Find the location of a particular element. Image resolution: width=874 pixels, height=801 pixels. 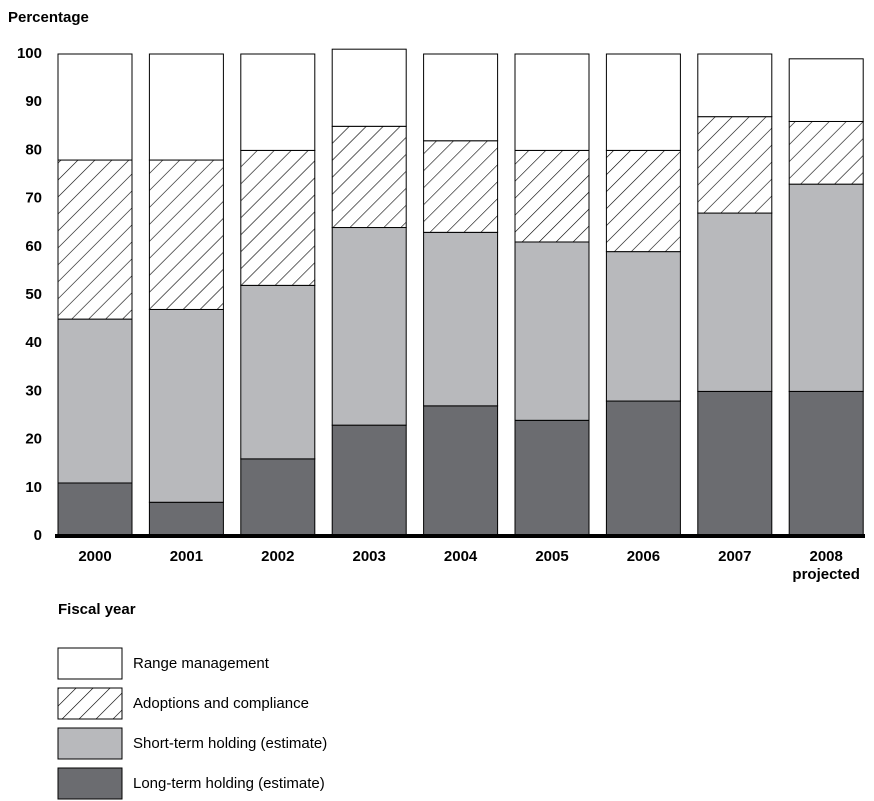

x-tick-label: 2005 is located at coordinates (552, 556).